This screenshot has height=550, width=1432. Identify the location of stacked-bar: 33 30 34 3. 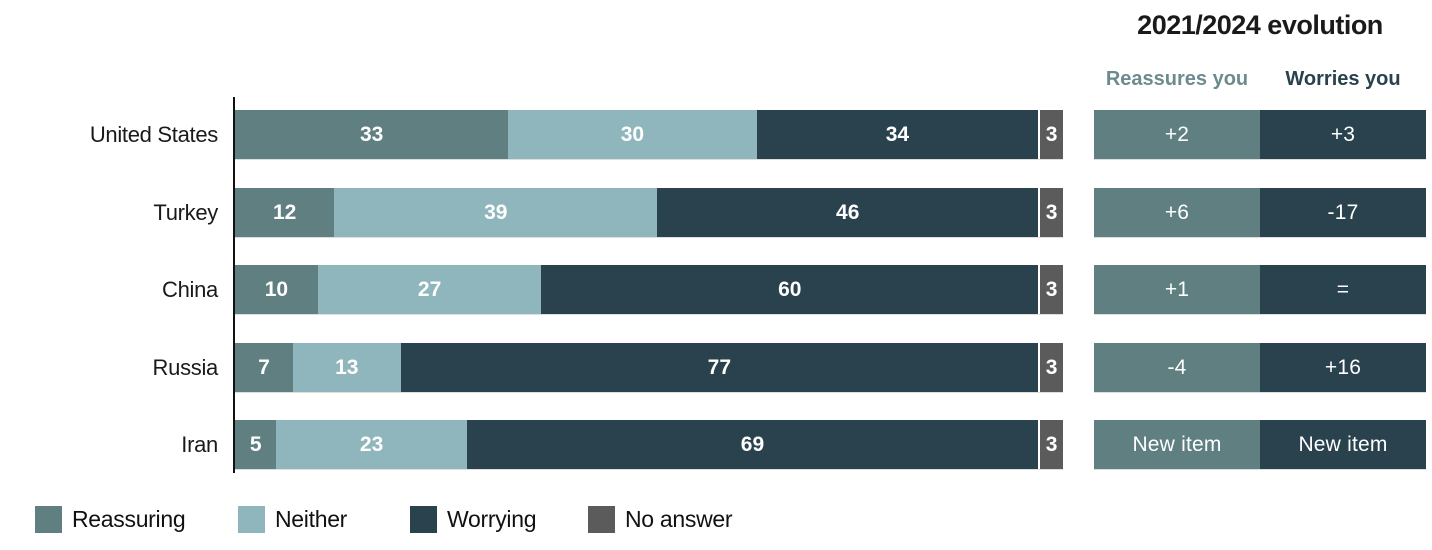
(649, 135).